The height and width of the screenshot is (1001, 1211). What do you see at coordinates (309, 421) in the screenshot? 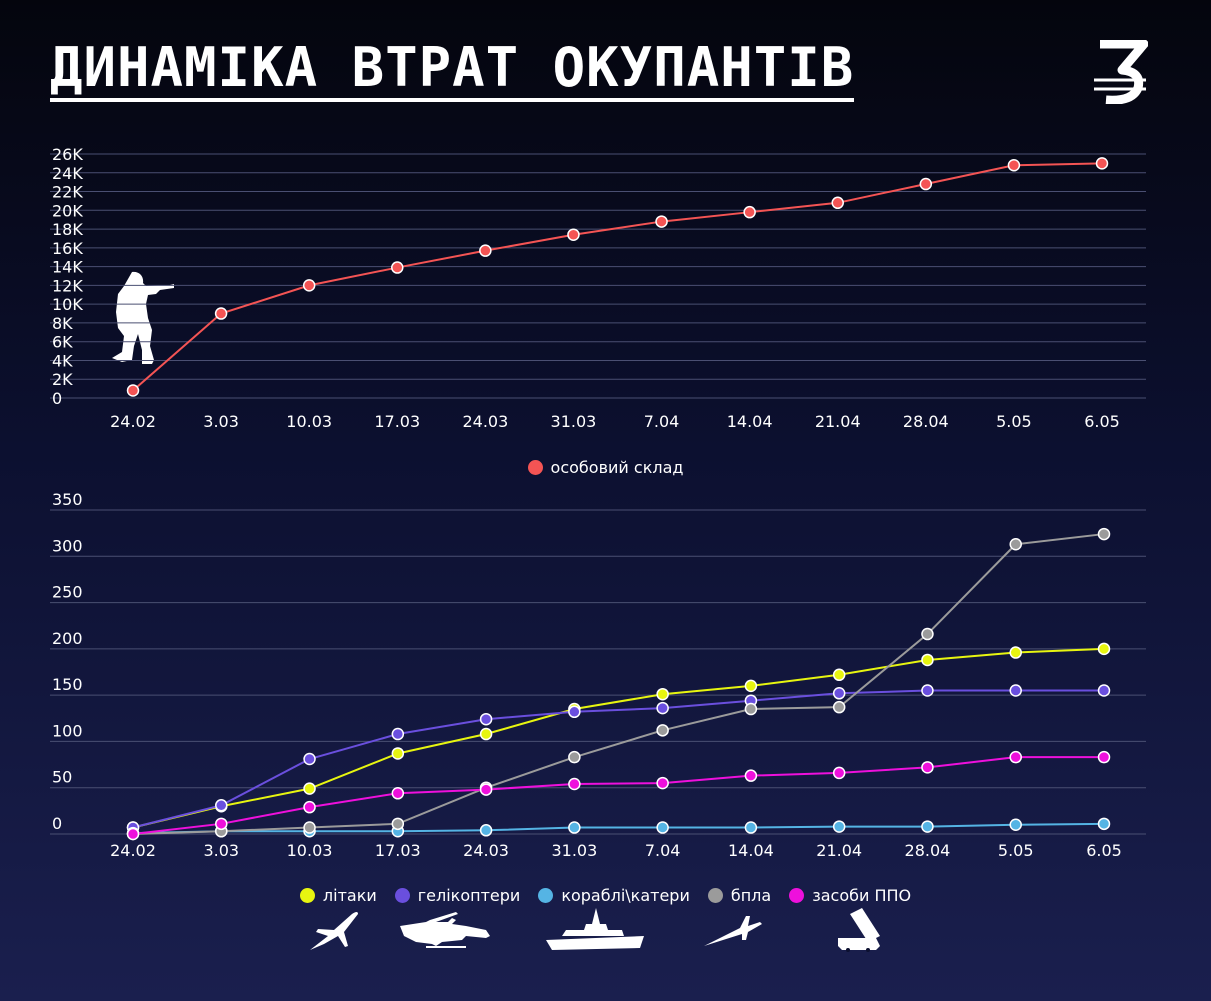
I see `personnel-x-tick-label: 10.03` at bounding box center [309, 421].